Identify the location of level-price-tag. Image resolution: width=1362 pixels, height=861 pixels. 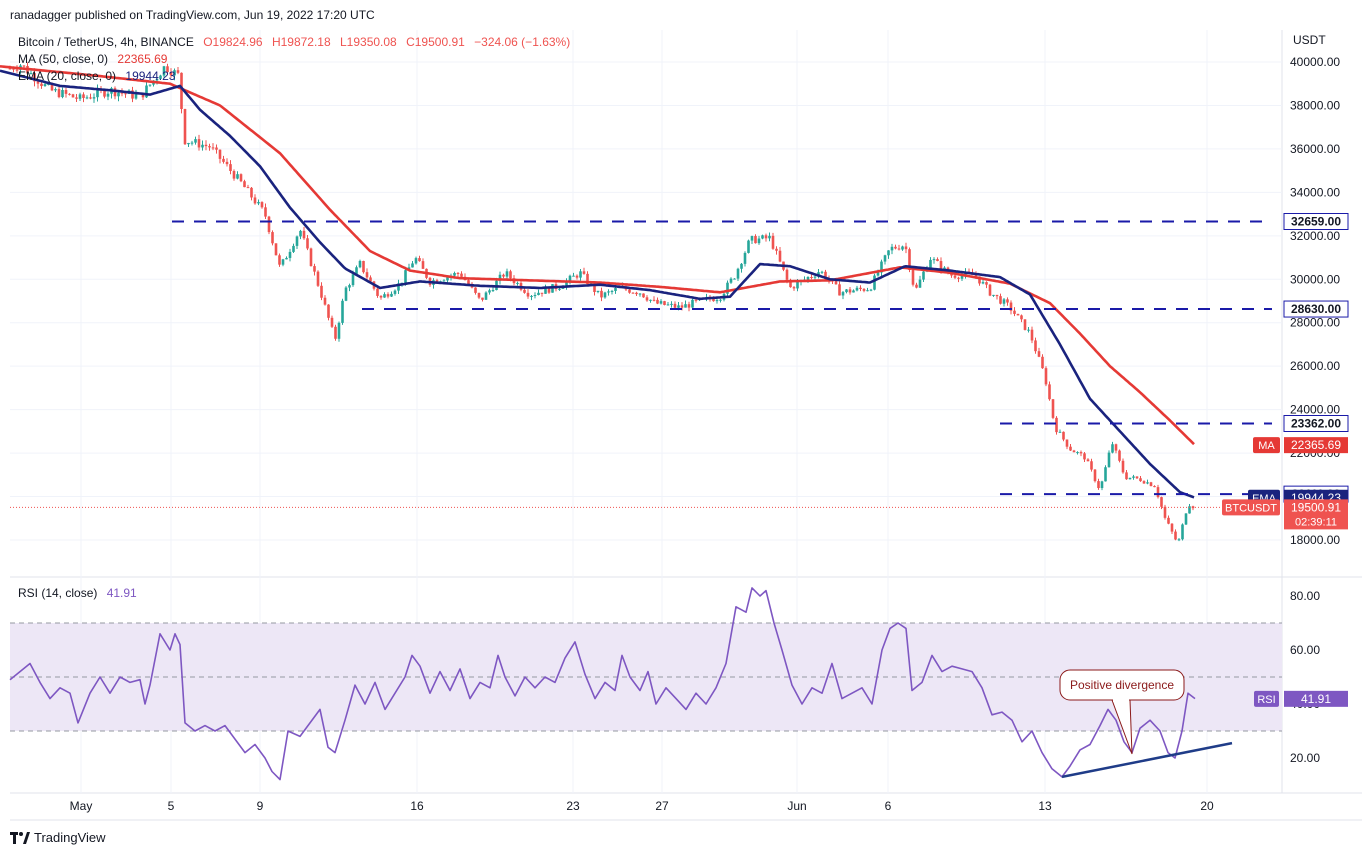
(1316, 423).